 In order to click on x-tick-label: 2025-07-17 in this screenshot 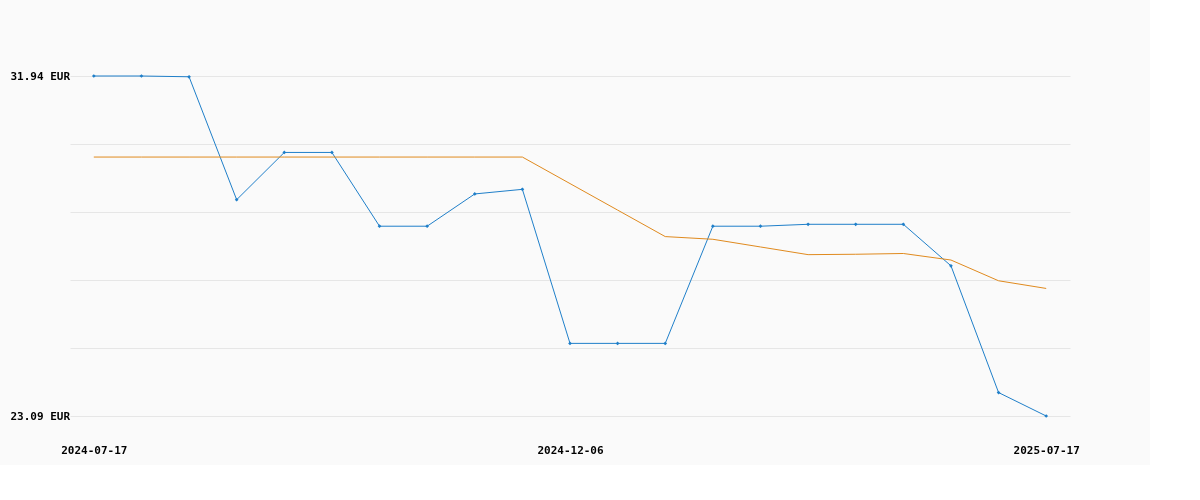, I will do `click(1046, 450)`.